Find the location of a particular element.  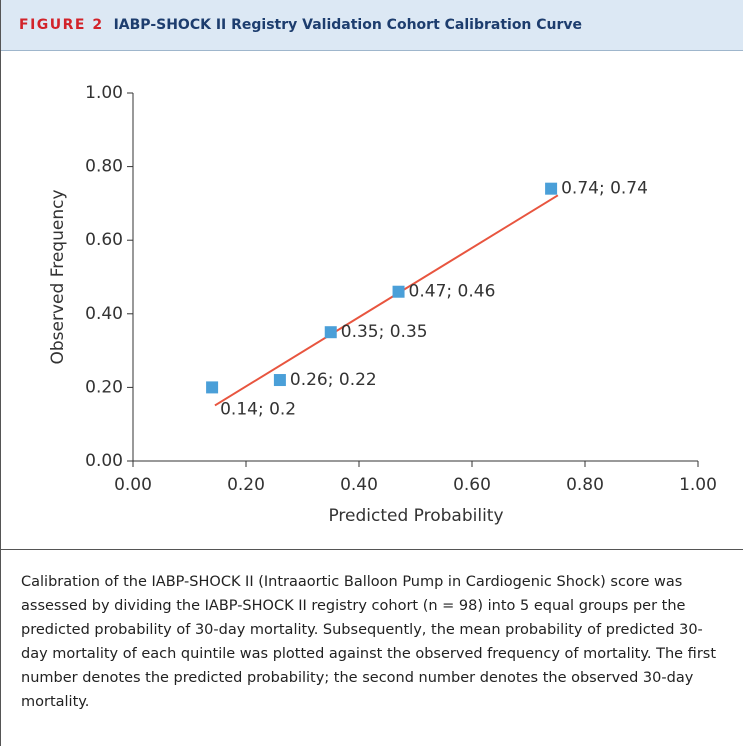

y-tick-label: 0.40 is located at coordinates (104, 314).